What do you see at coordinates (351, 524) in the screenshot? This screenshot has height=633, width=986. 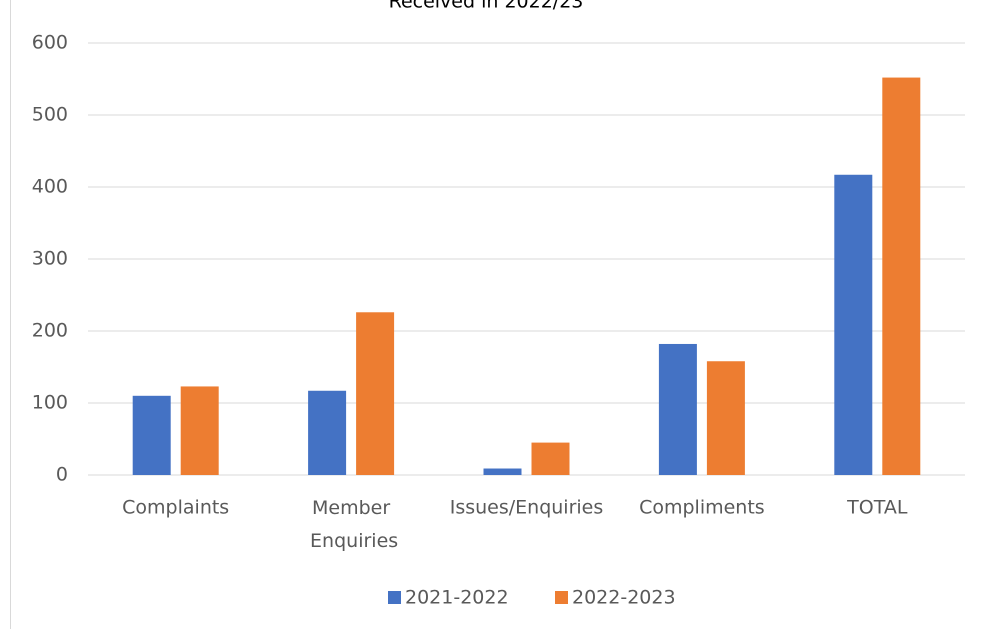 I see `x-tick-label: Member Enquiries` at bounding box center [351, 524].